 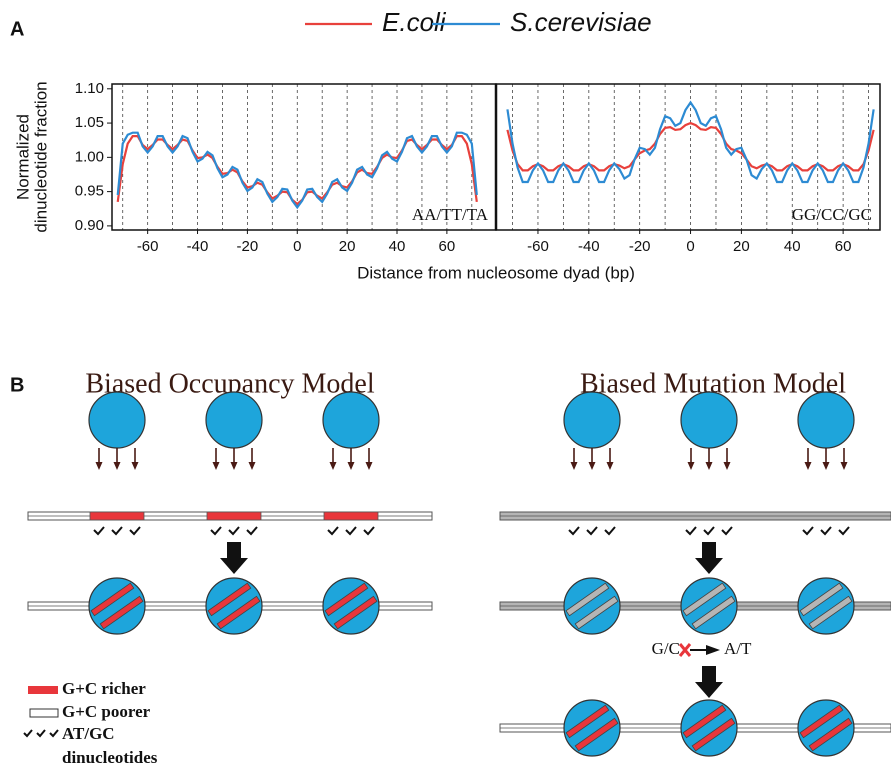 What do you see at coordinates (666, 648) in the screenshot?
I see `mutation-from: G/C` at bounding box center [666, 648].